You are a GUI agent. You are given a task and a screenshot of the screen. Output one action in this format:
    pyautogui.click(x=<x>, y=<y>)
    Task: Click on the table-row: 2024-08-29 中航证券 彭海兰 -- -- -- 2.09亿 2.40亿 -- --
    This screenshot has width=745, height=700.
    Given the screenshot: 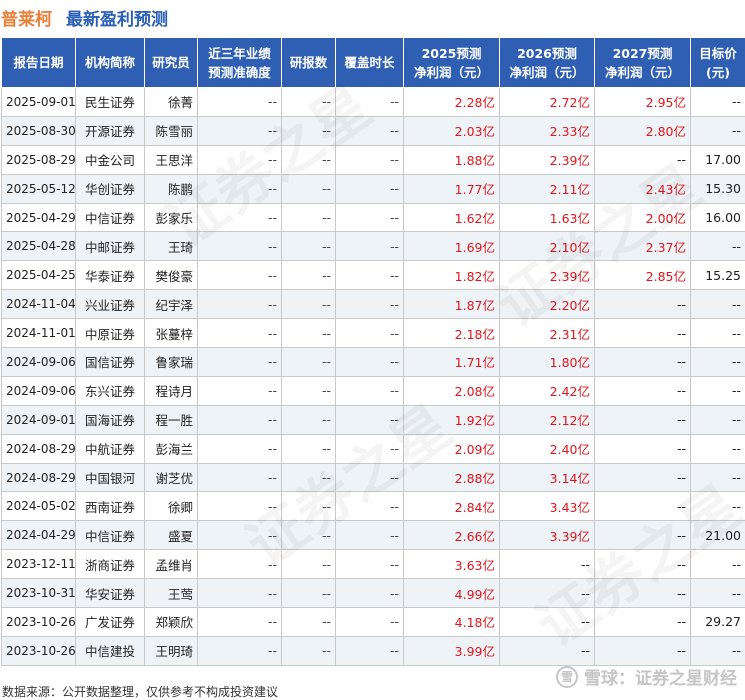 What is the action you would take?
    pyautogui.click(x=373, y=448)
    